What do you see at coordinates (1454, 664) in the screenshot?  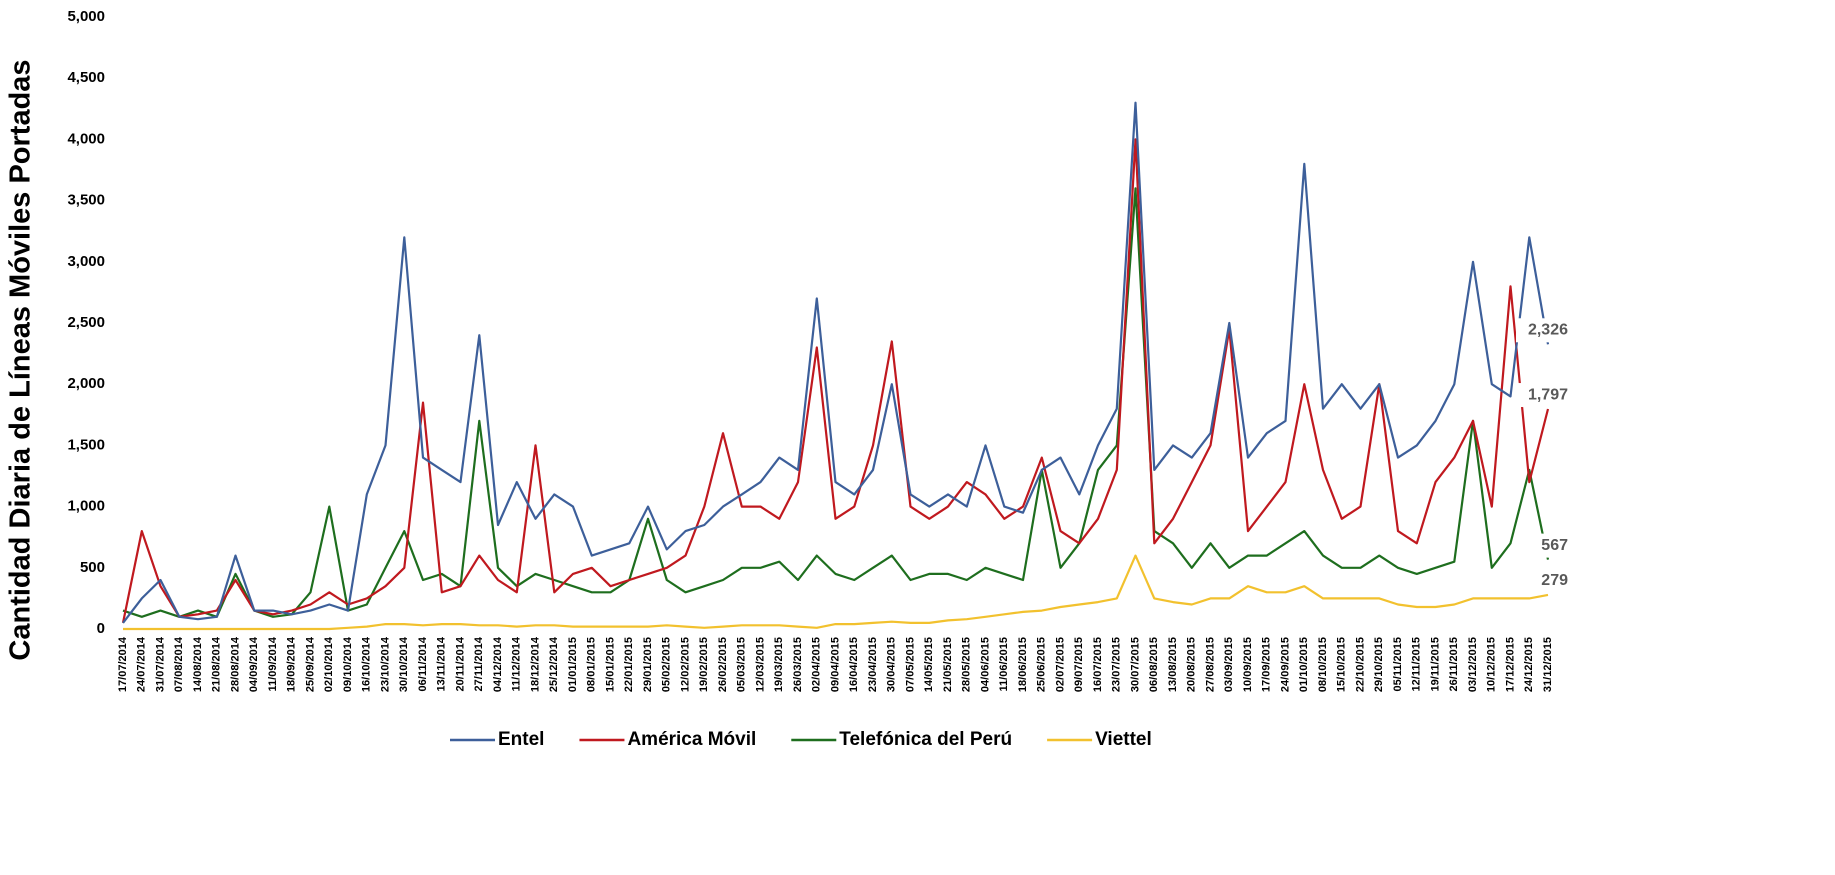 I see `x-tick-label: 26/11/2015` at bounding box center [1454, 664].